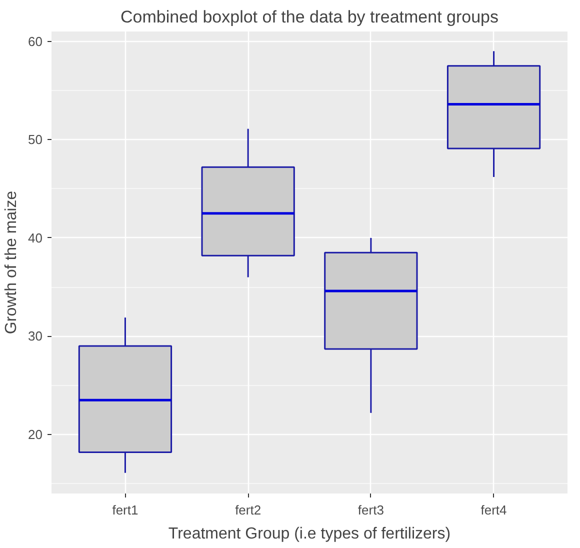  I want to click on y-tick-label: 30, so click(35, 336).